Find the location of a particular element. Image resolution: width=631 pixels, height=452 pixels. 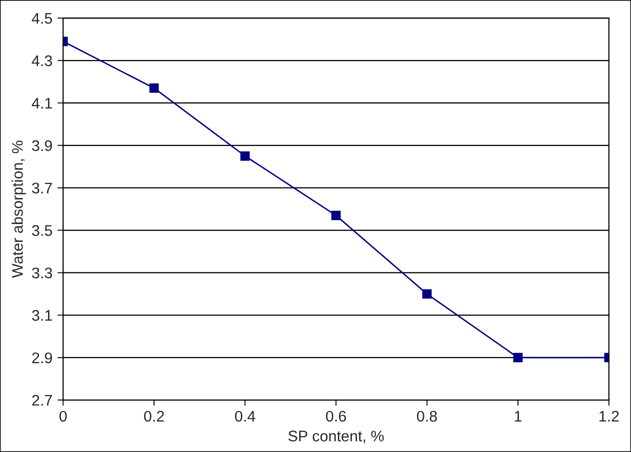

y-tick-label: 3.1 is located at coordinates (42, 315).